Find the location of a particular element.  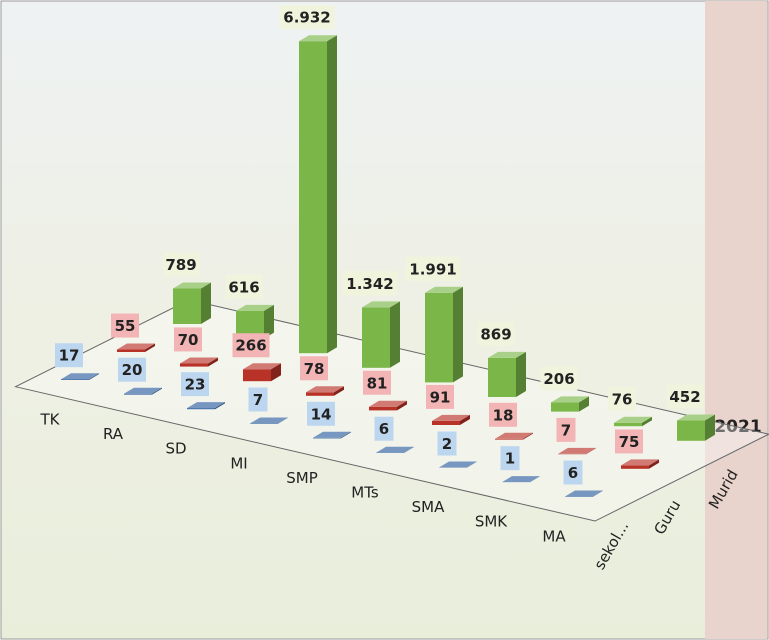

data-label: 76 is located at coordinates (622, 399).